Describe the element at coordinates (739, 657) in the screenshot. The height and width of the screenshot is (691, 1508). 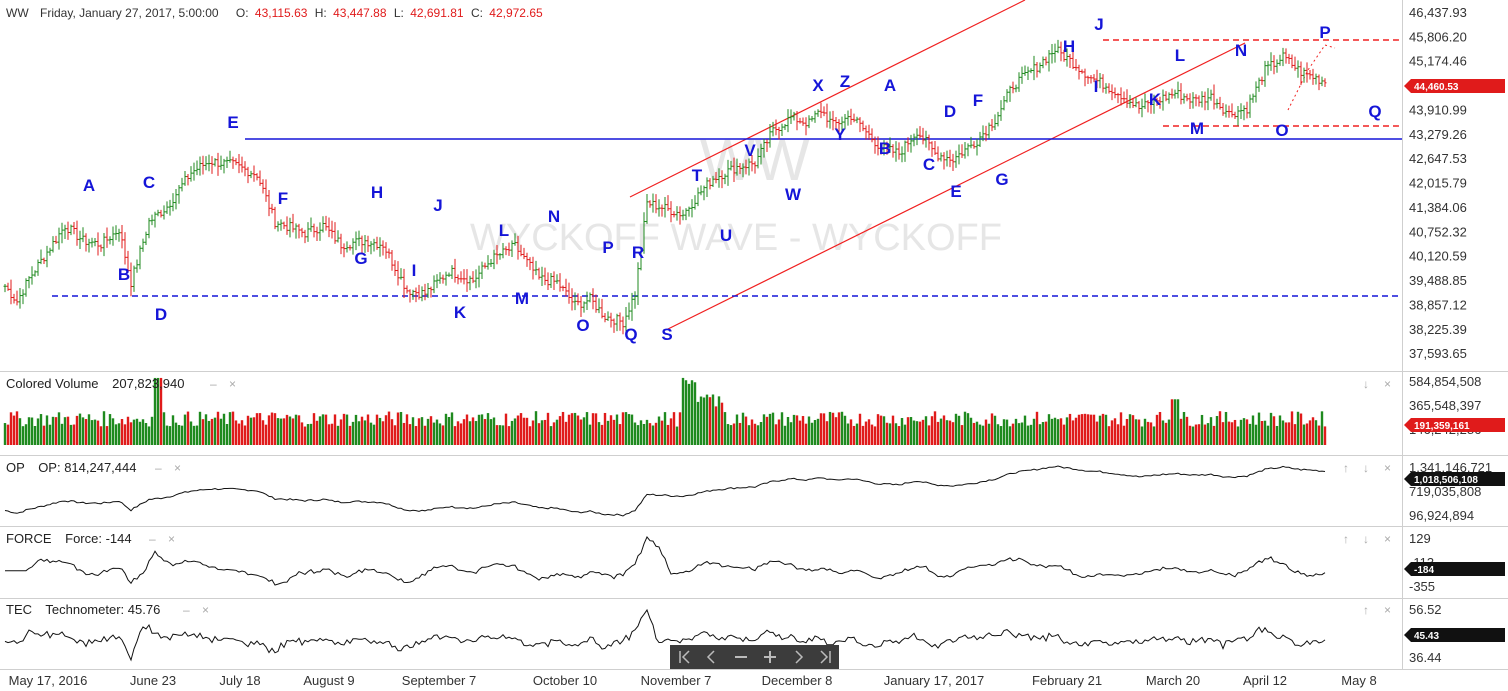
I see `zoom-out-button` at that location.